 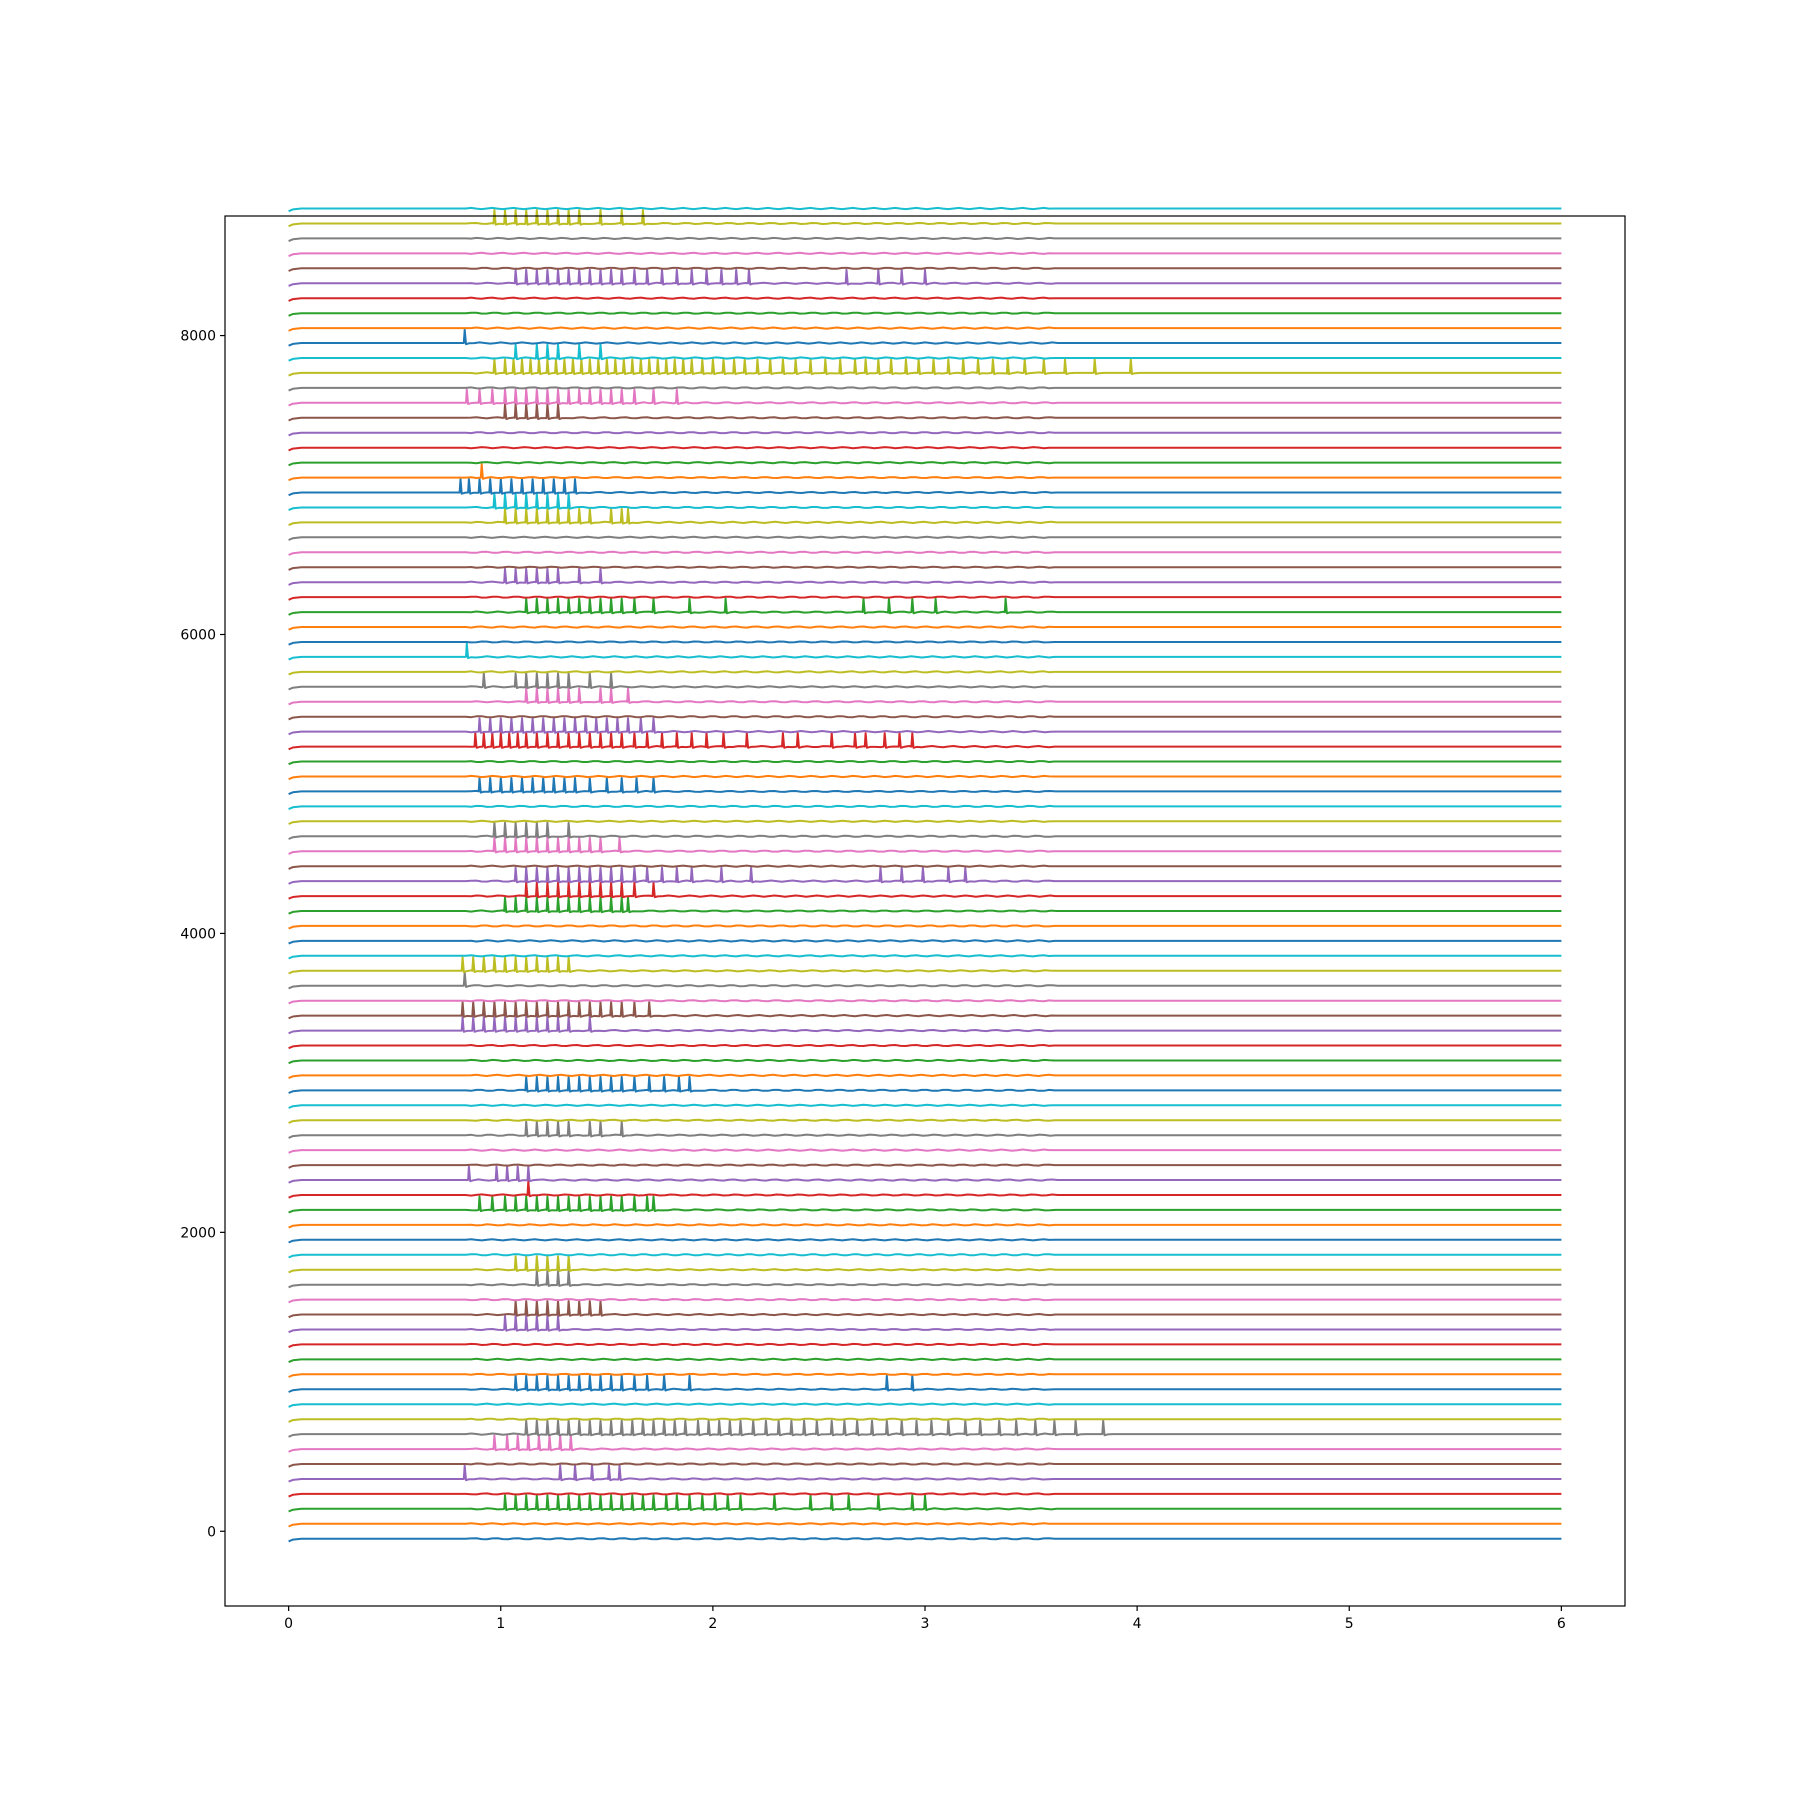 I want to click on x-tick-label: 2, so click(x=712, y=1624).